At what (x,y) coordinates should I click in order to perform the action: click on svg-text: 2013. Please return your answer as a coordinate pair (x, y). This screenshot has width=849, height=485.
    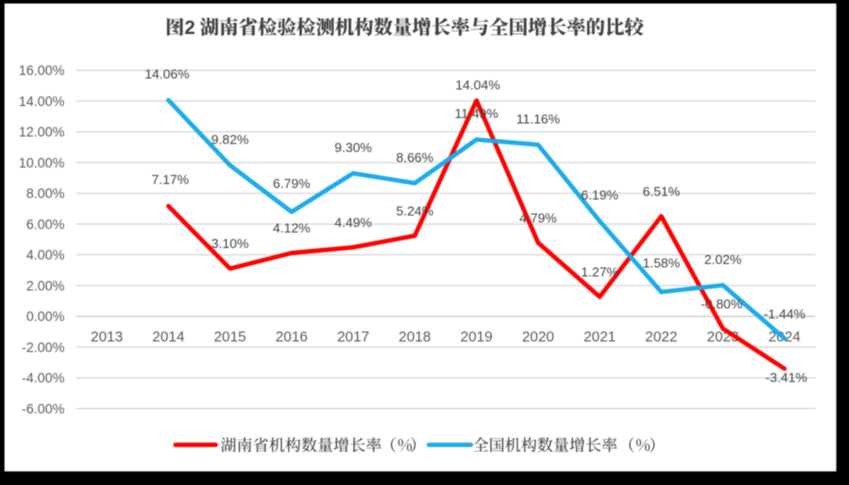
    Looking at the image, I should click on (107, 338).